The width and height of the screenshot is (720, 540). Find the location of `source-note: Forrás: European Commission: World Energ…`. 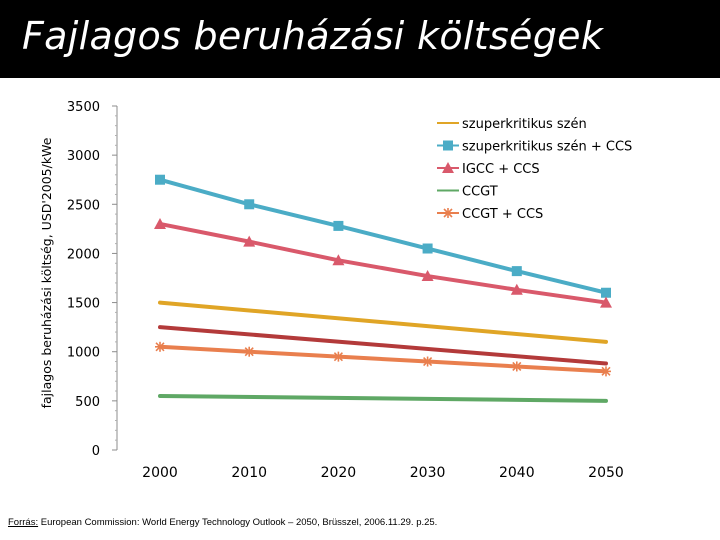

source-note: Forrás: European Commission: World Energ… is located at coordinates (222, 522).